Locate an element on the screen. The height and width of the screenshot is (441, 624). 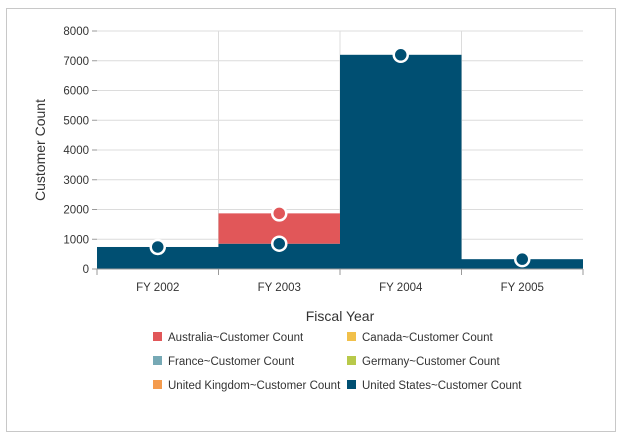
legend-item-label: Germany~Customer Count is located at coordinates (431, 362).